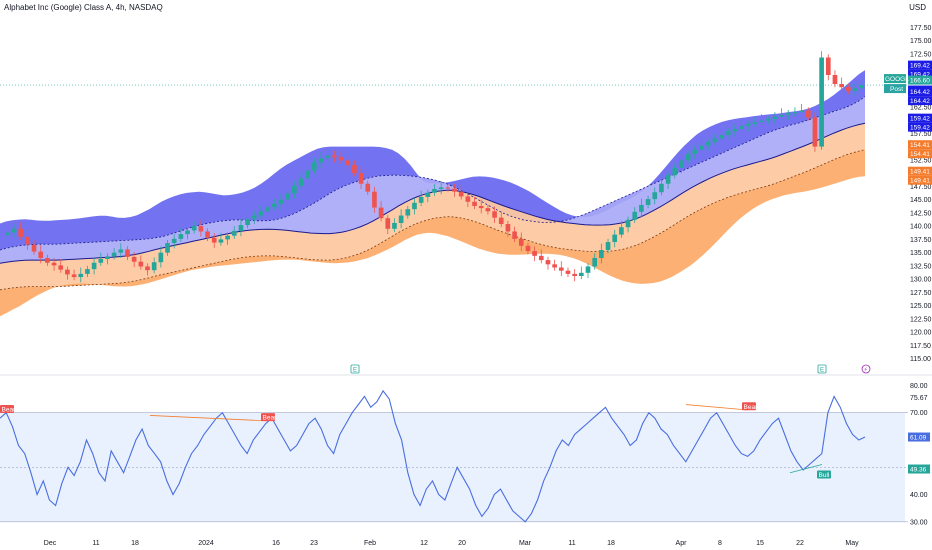  I want to click on earnings-marker-label: E, so click(822, 371).